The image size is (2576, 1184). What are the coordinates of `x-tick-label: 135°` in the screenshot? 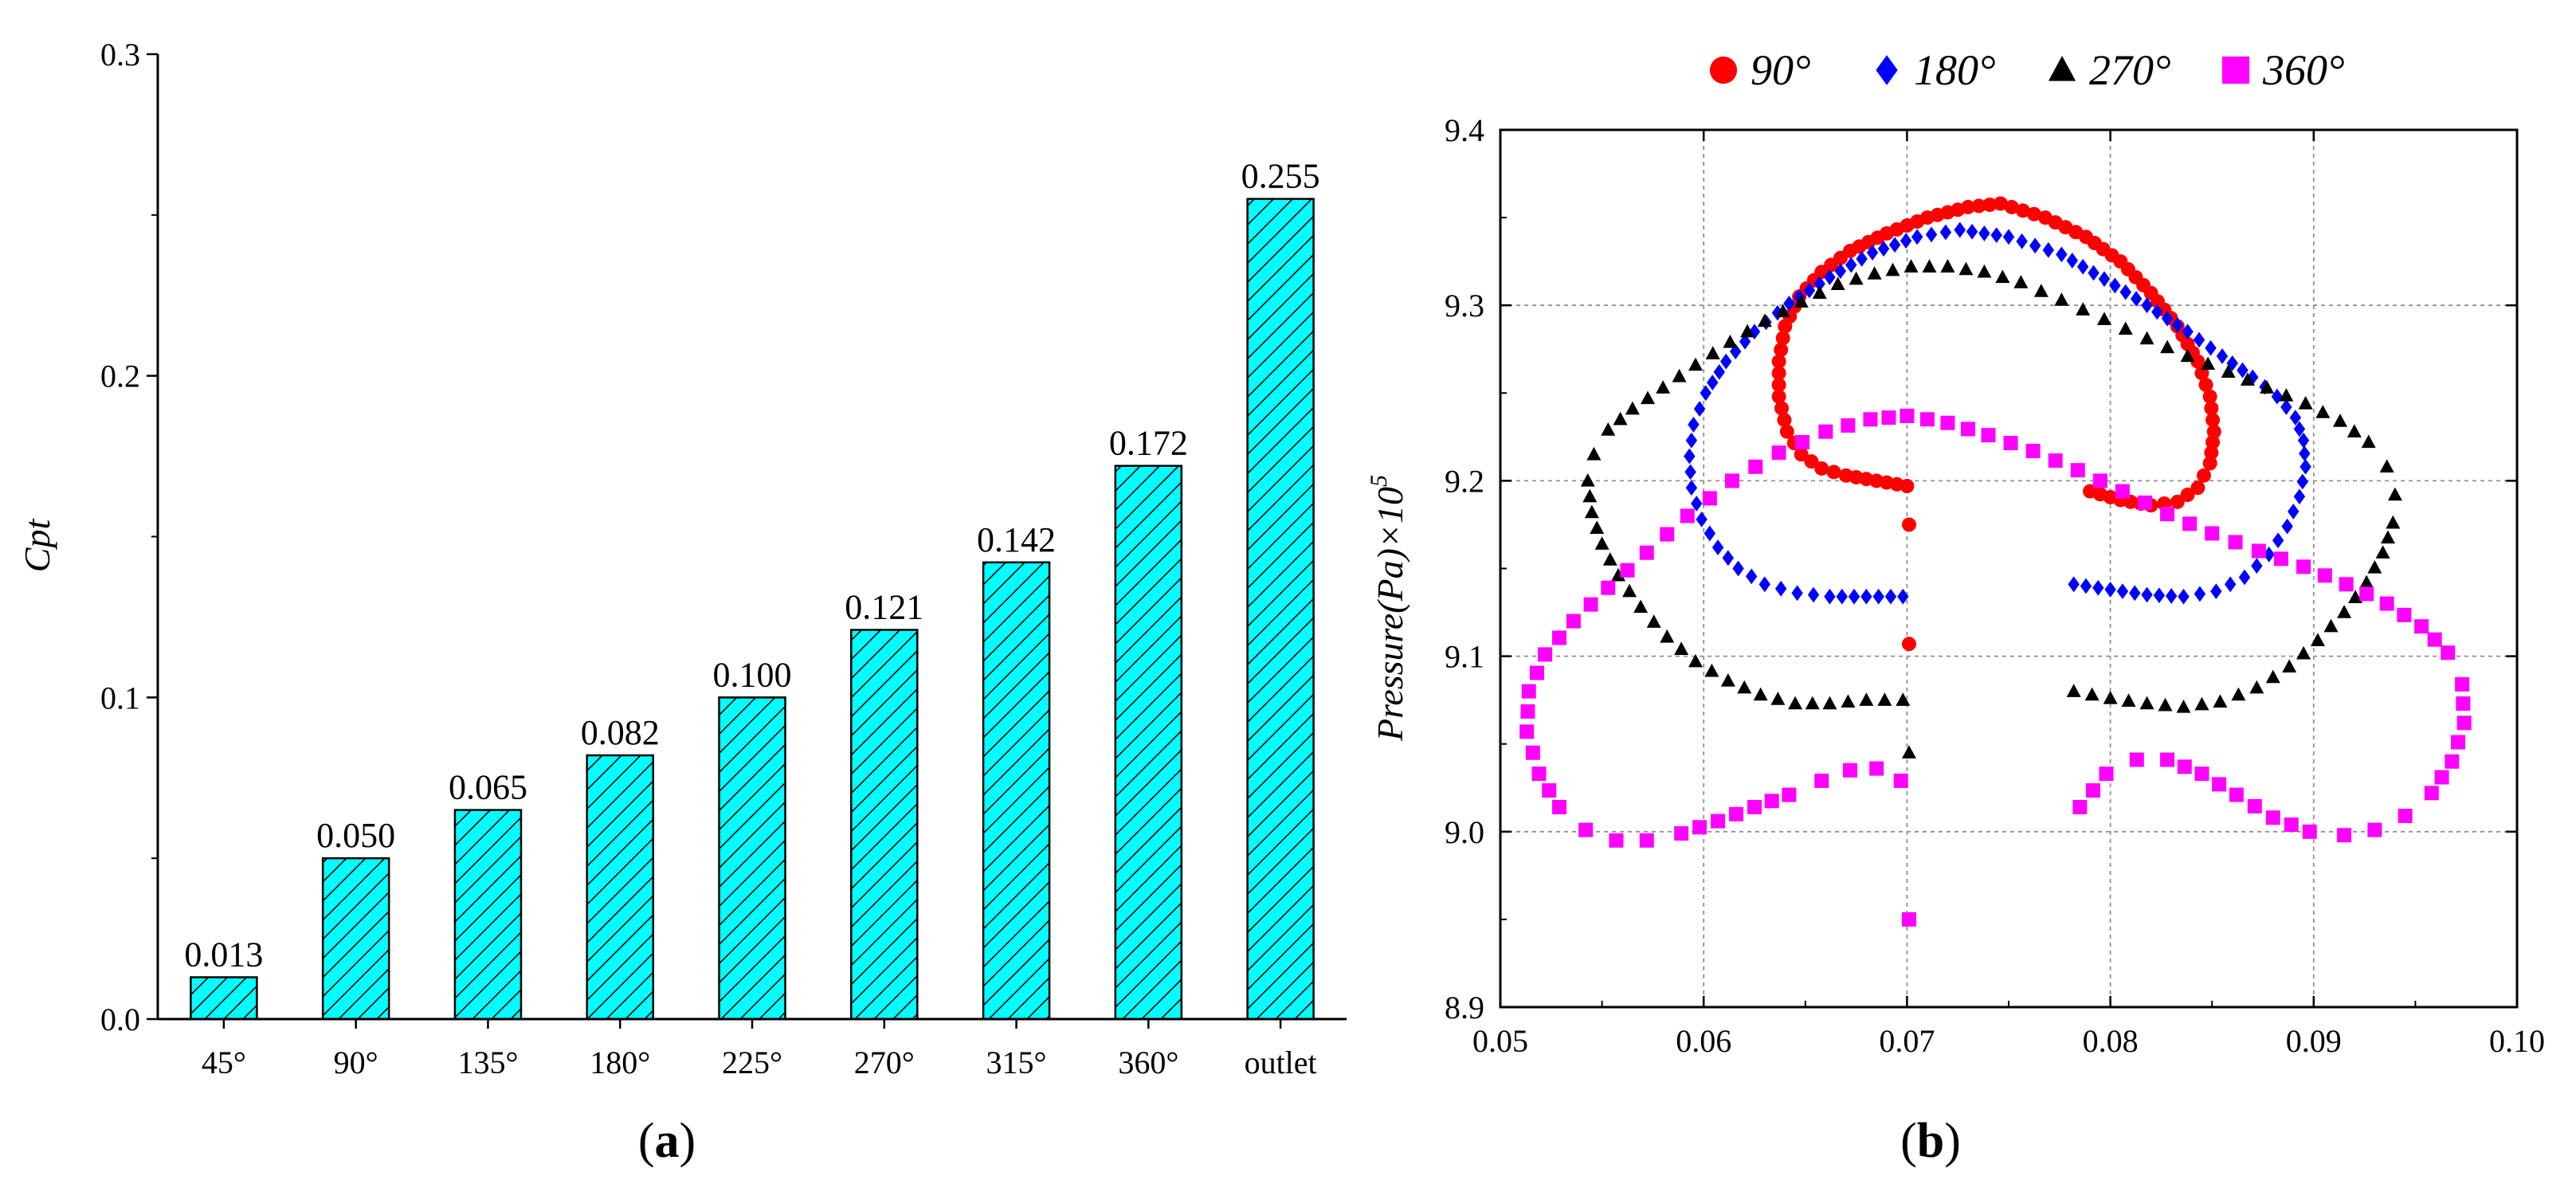 It's located at (487, 1062).